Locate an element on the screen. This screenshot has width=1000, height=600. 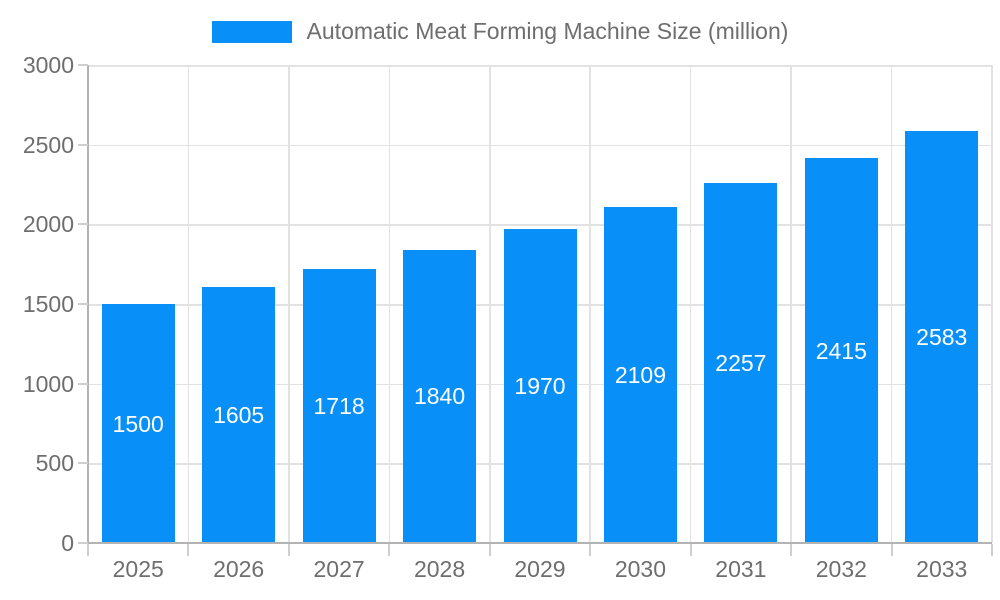
bar-value-label: 2109 is located at coordinates (640, 374).